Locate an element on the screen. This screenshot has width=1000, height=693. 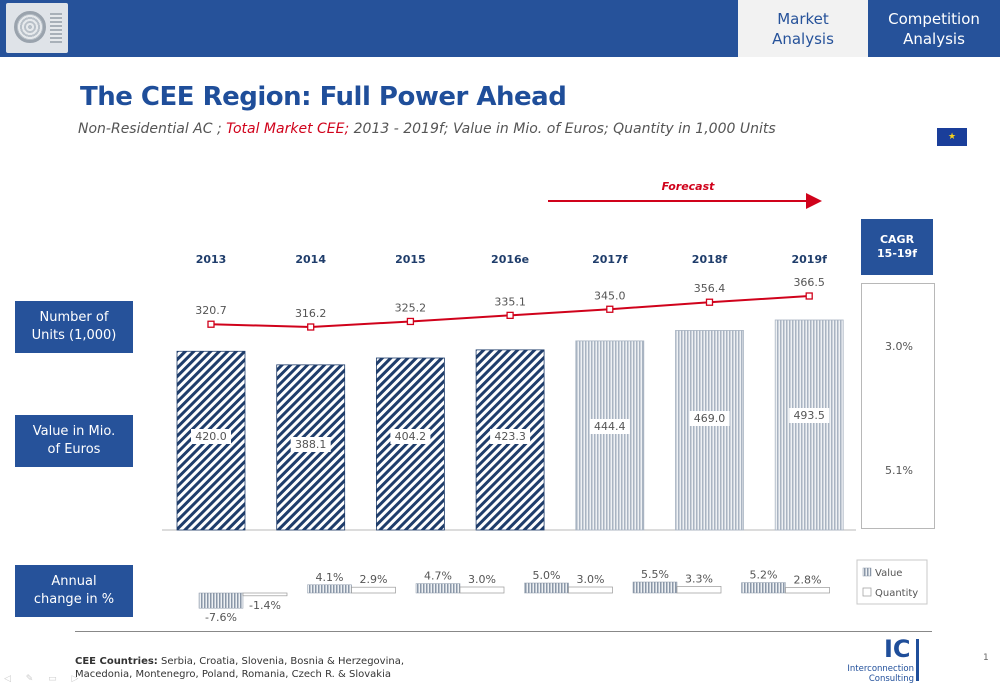
air-conditioner-logo is located at coordinates (37, 28).